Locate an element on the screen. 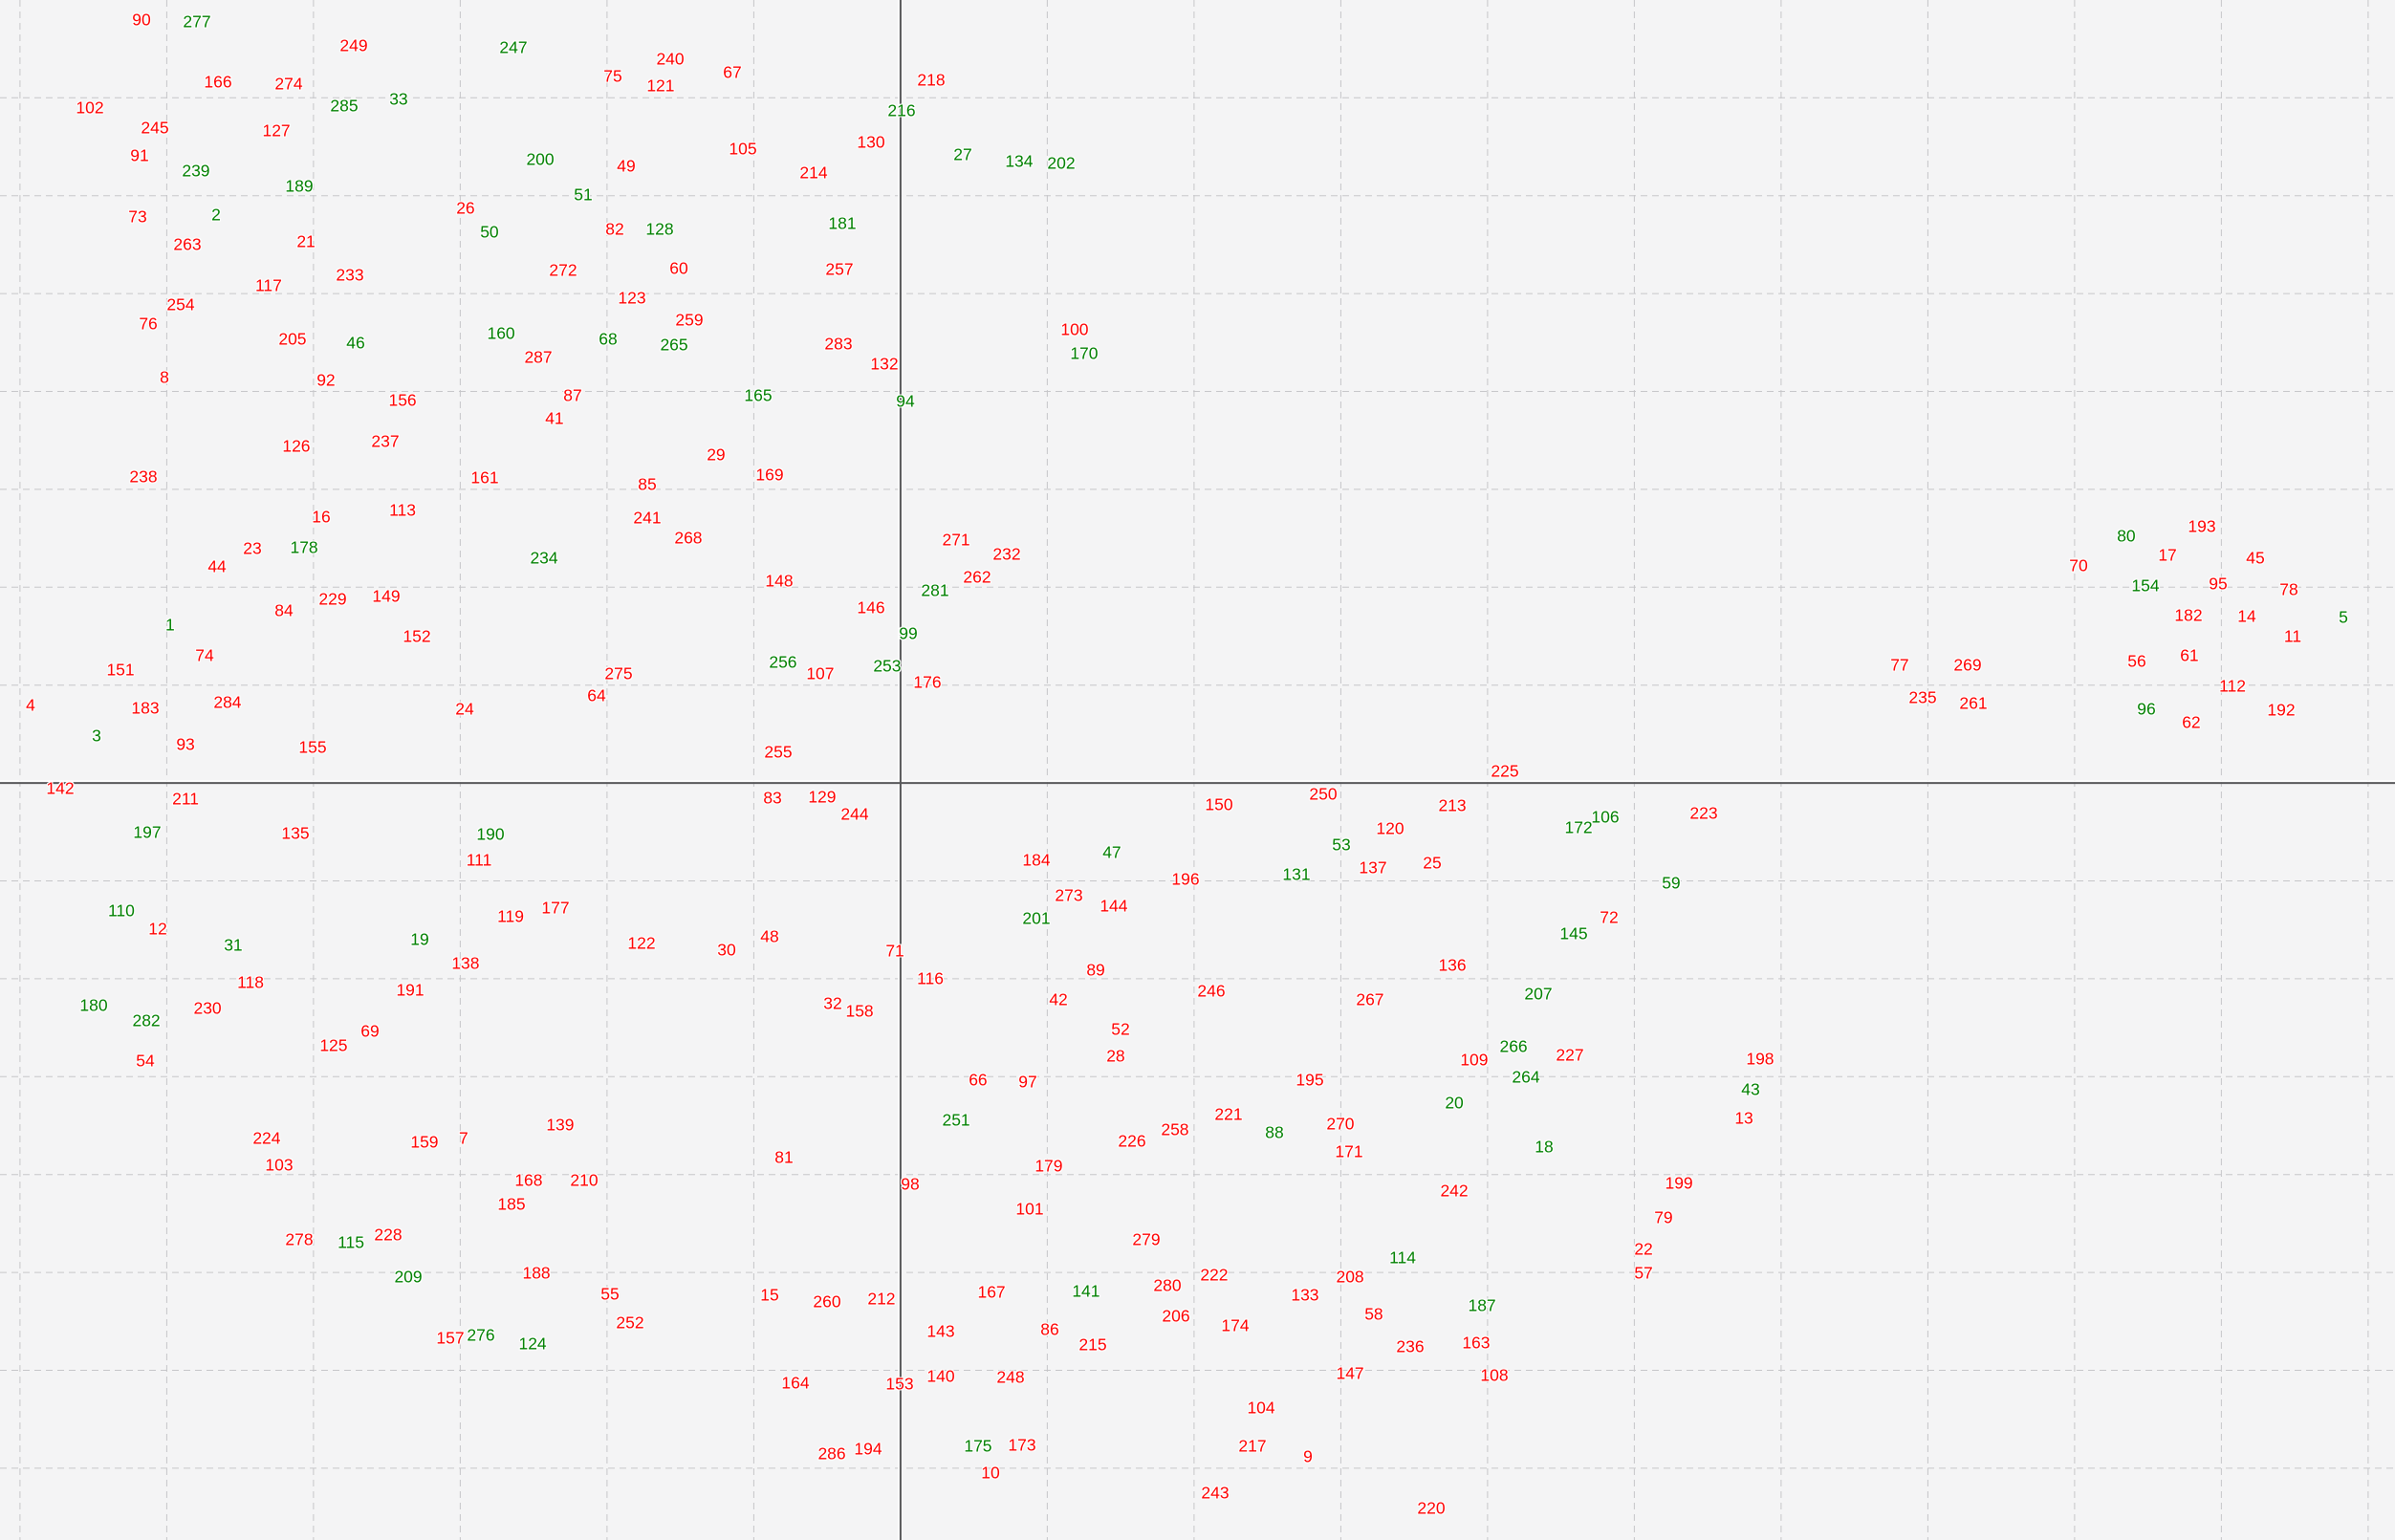 This screenshot has height=1540, width=2395. point-label: 195 is located at coordinates (1309, 1080).